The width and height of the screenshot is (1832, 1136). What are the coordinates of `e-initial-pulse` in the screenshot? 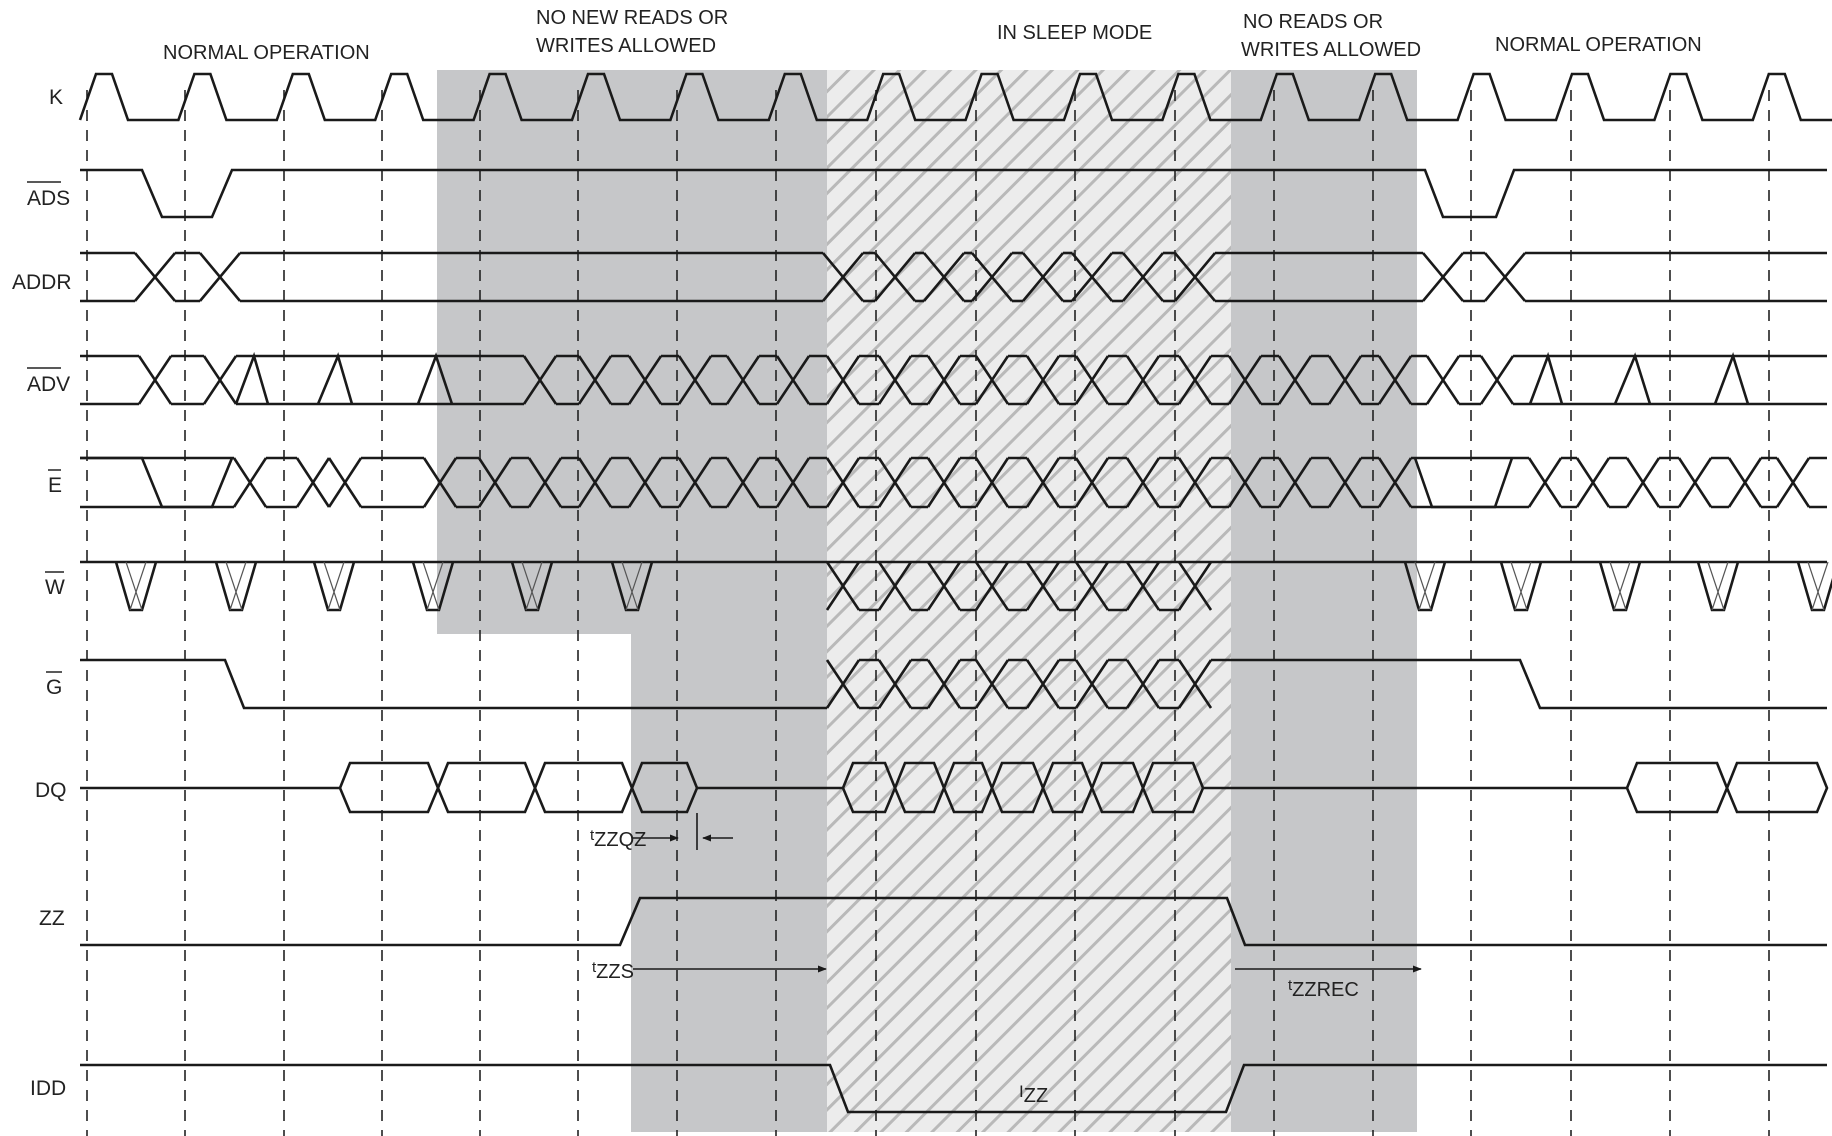 It's located at (157, 482).